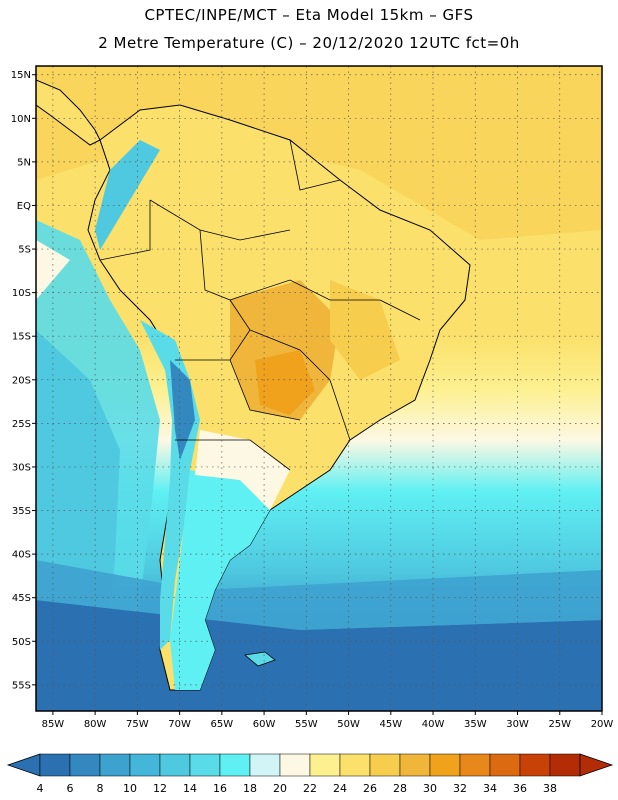  I want to click on colorbar-tick-label: 10, so click(130, 788).